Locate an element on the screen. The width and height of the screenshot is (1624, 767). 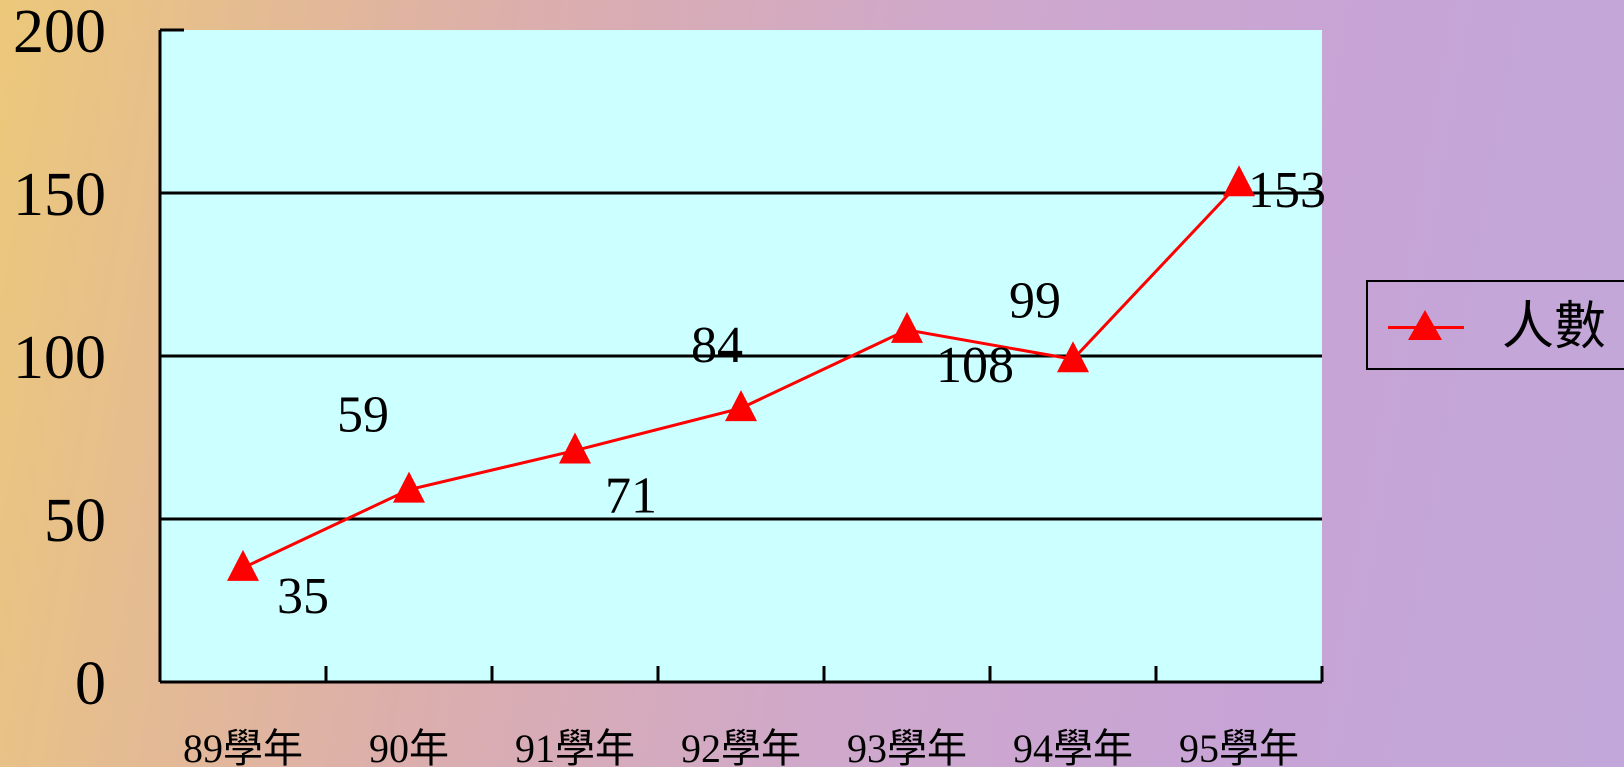
data-label: 71 is located at coordinates (631, 496).